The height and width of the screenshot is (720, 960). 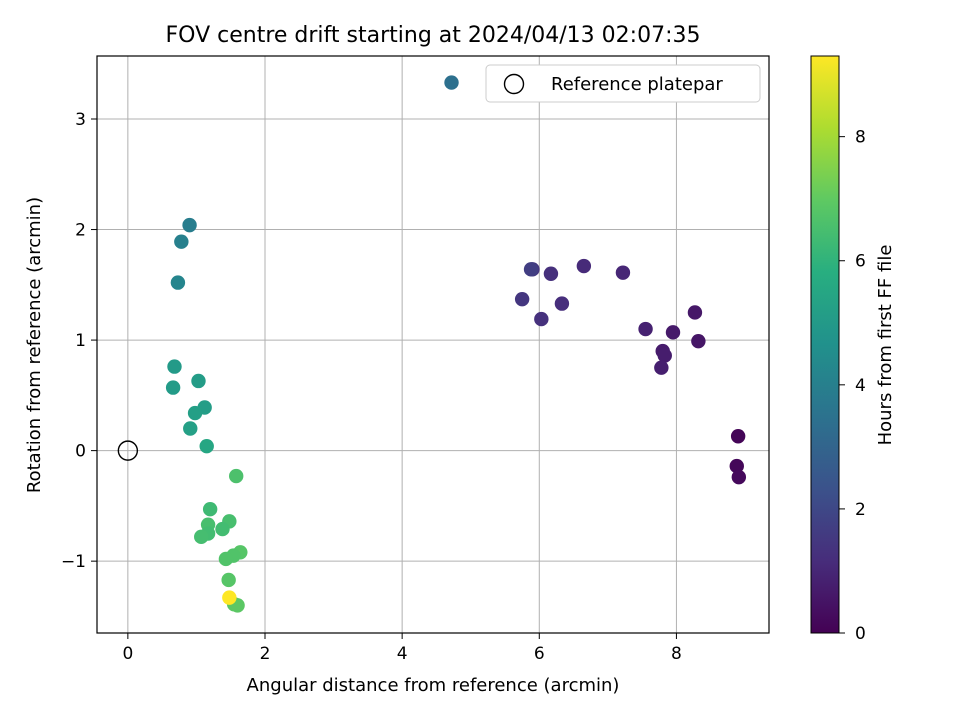 I want to click on y-tick-label: 2, so click(x=80, y=231).